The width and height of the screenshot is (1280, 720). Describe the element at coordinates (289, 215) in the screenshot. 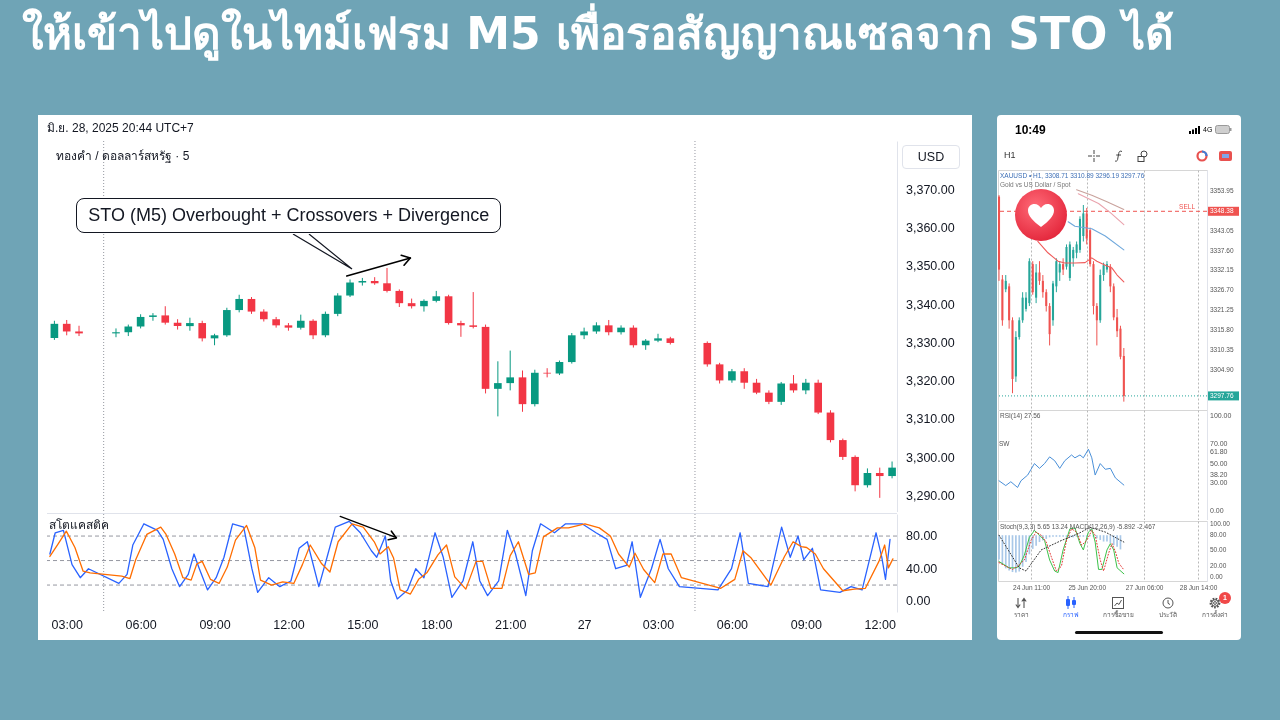

I see `annotation: STO (M5) Overbought + Crossovers + Divergence` at that location.